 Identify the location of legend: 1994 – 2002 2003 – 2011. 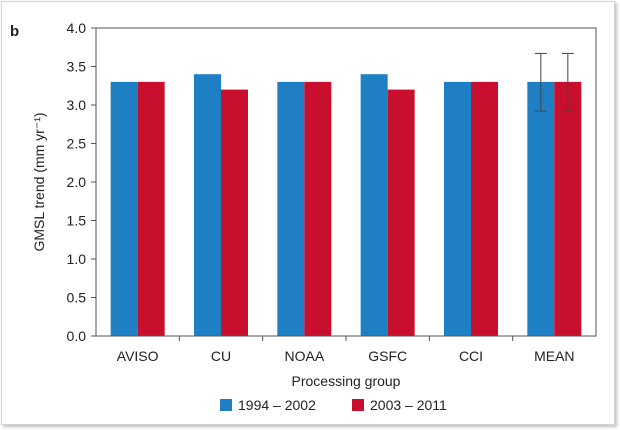
(333, 405).